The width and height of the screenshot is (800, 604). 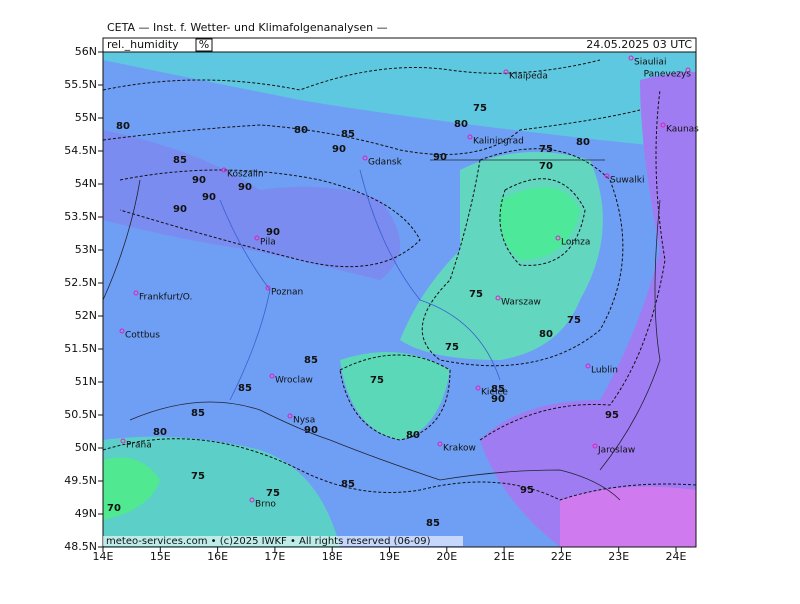 I want to click on city-label: Cottbus, so click(x=142, y=336).